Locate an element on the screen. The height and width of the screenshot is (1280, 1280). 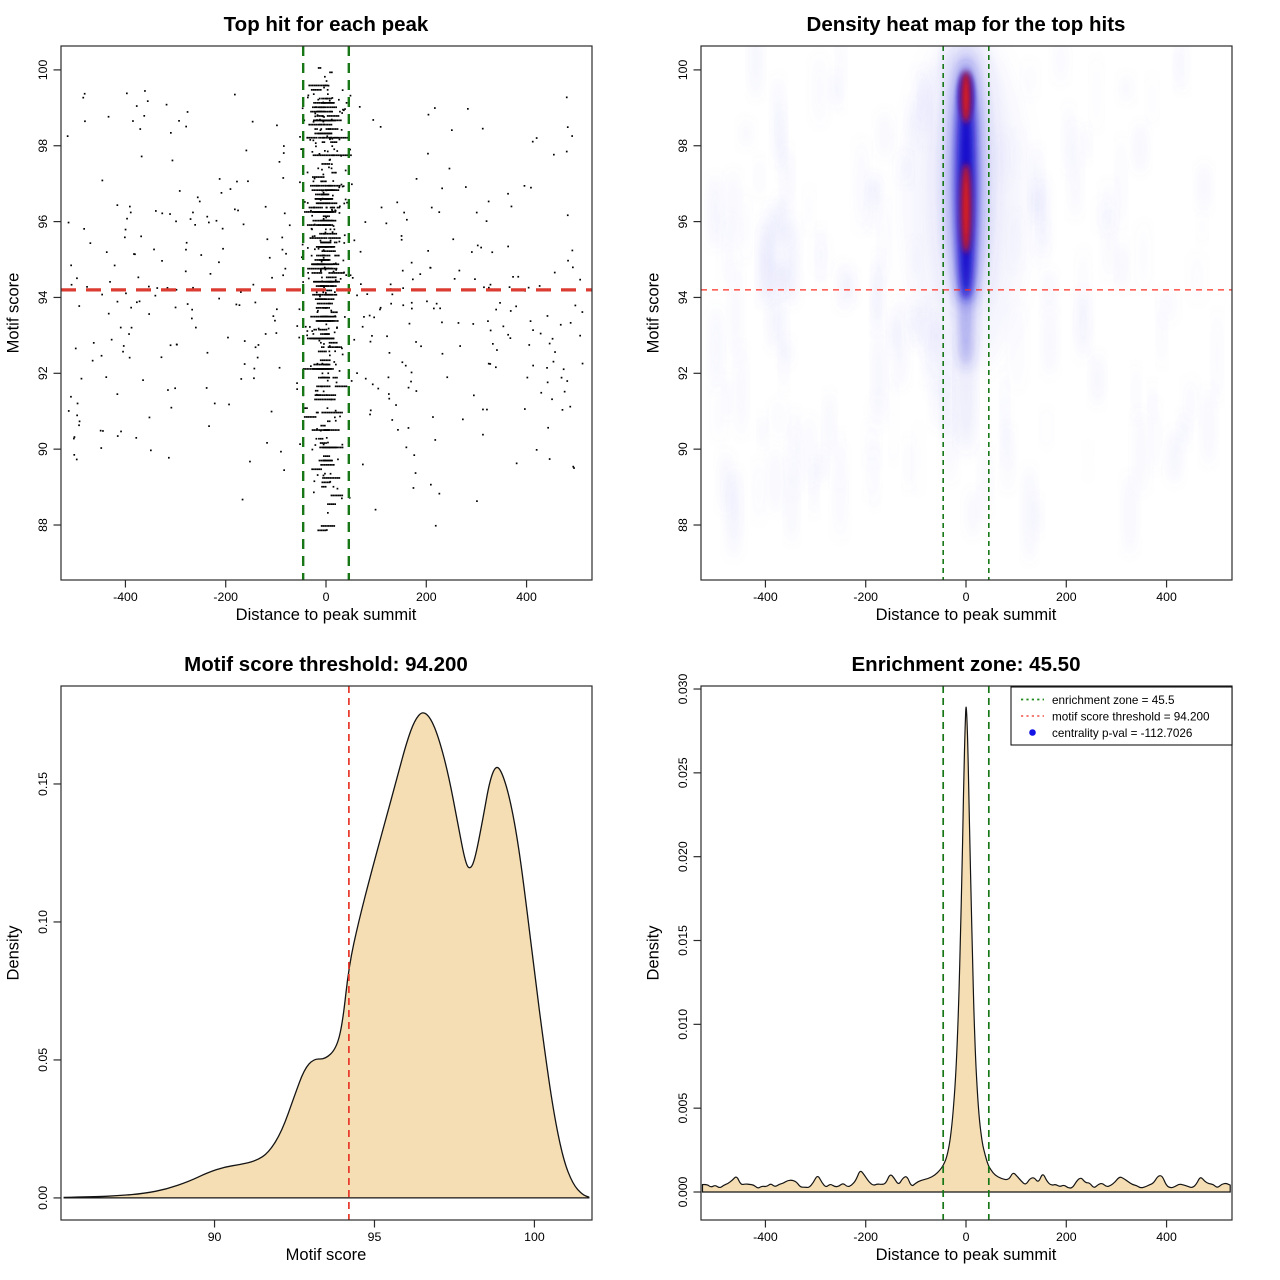
legend-label: centrality p-val = -112.7026 is located at coordinates (1122, 733).